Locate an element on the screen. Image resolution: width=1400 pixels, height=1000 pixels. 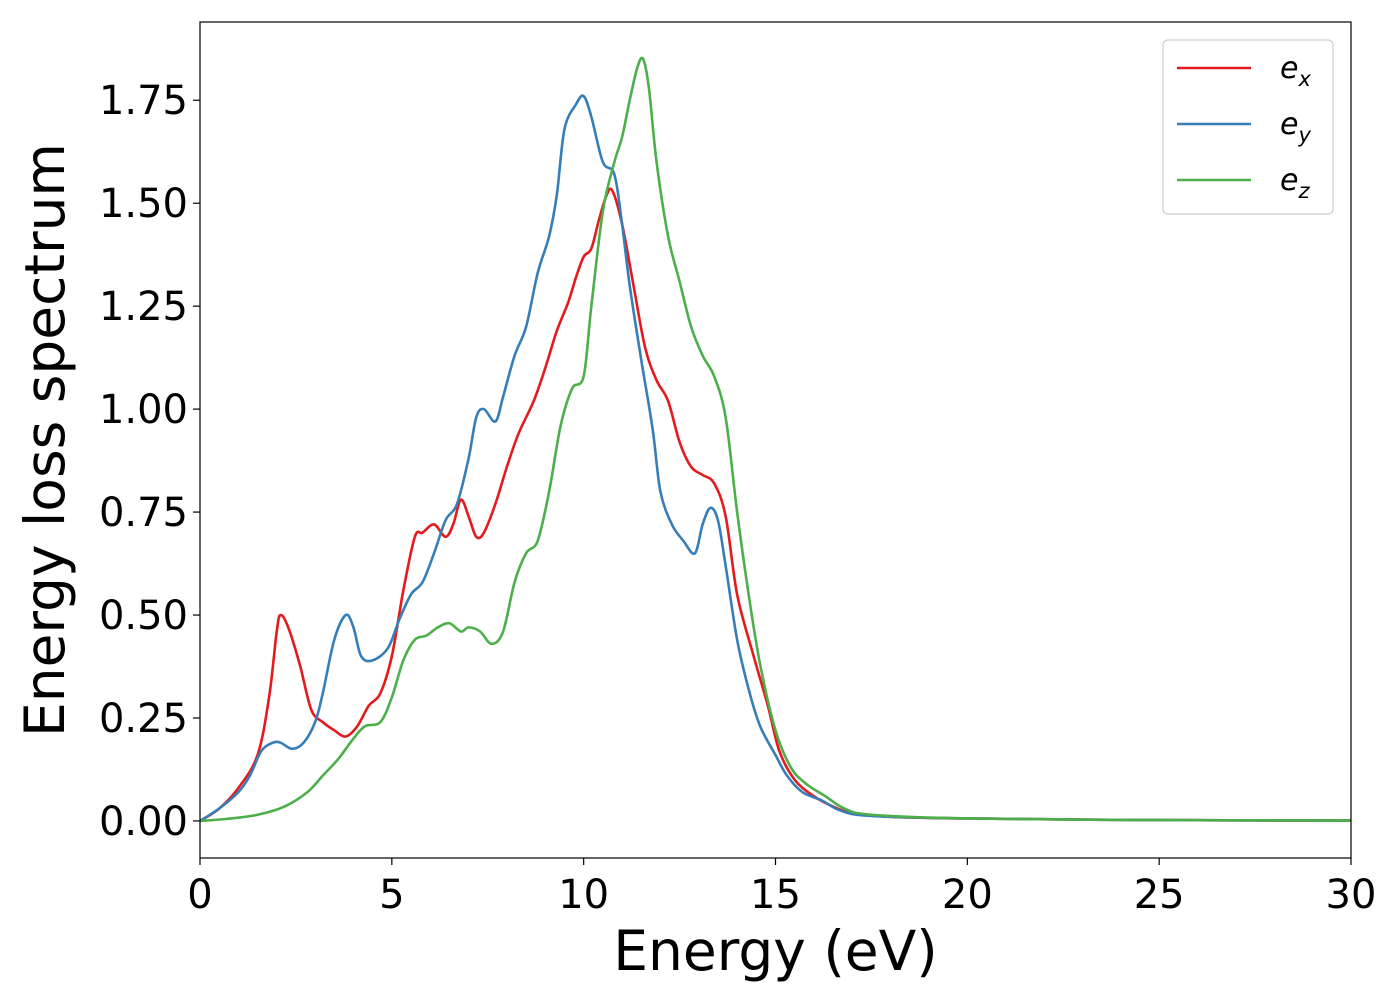
legend-label-subscript: z is located at coordinates (1303, 191).